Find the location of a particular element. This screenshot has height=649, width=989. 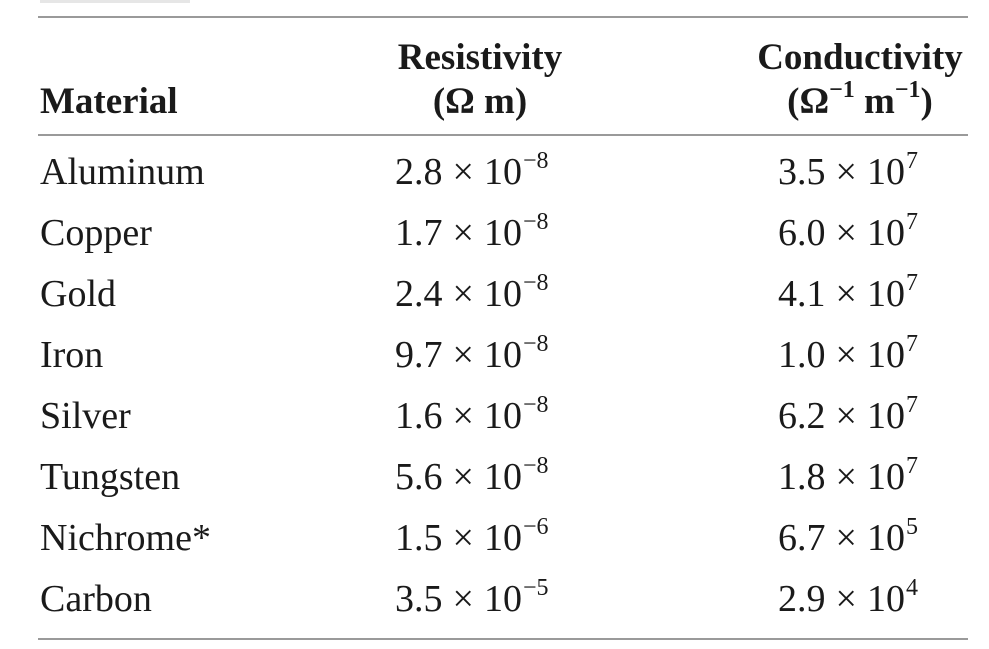

header-conductivity-unit: (Ω−1 m−1) is located at coordinates (860, 100).